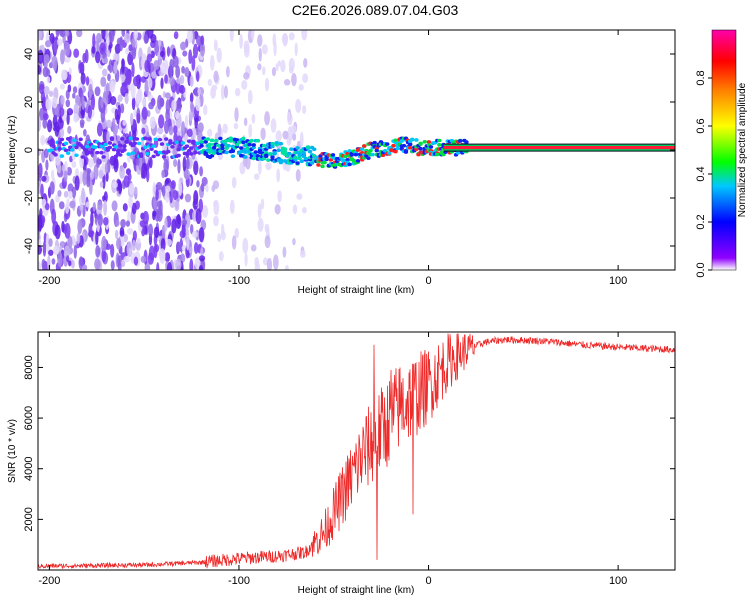  What do you see at coordinates (29, 150) in the screenshot?
I see `spectrogram-ytick-label: 0` at bounding box center [29, 150].